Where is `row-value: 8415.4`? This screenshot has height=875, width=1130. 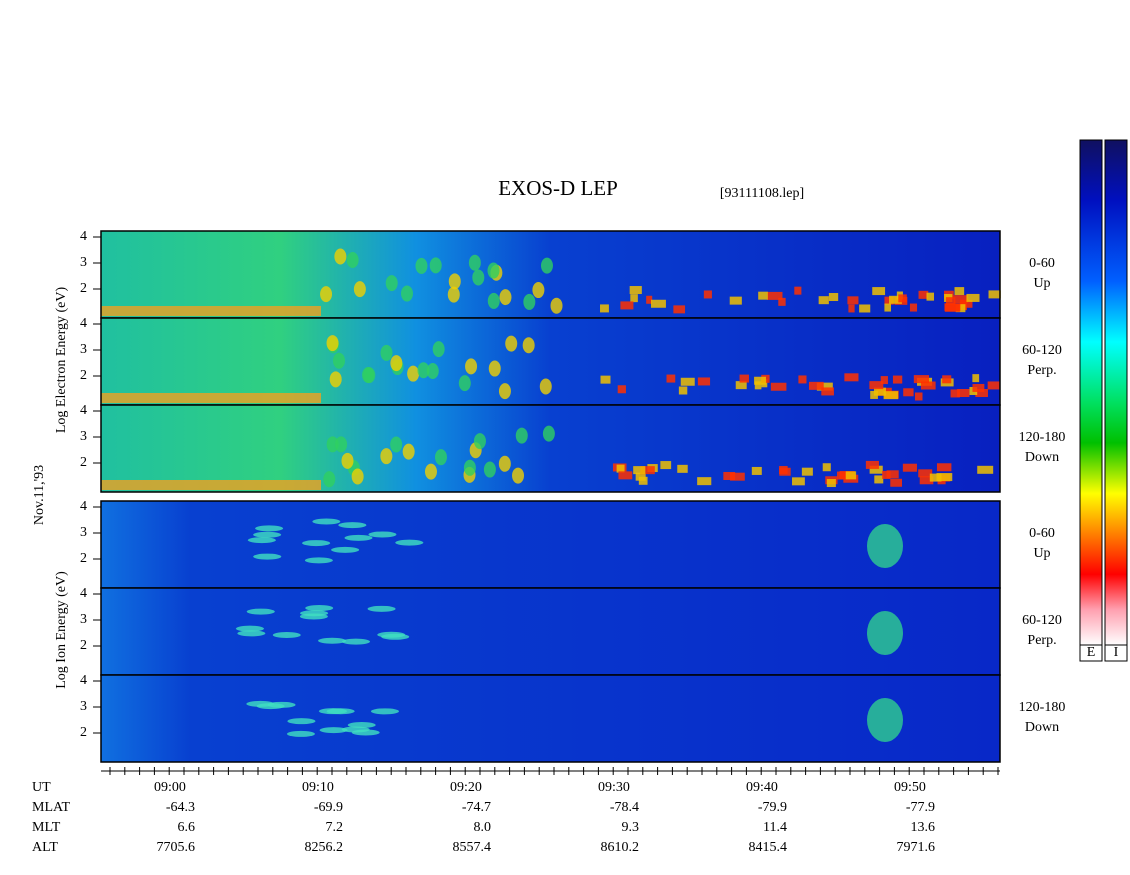
row-value: 8415.4 is located at coordinates (768, 847).